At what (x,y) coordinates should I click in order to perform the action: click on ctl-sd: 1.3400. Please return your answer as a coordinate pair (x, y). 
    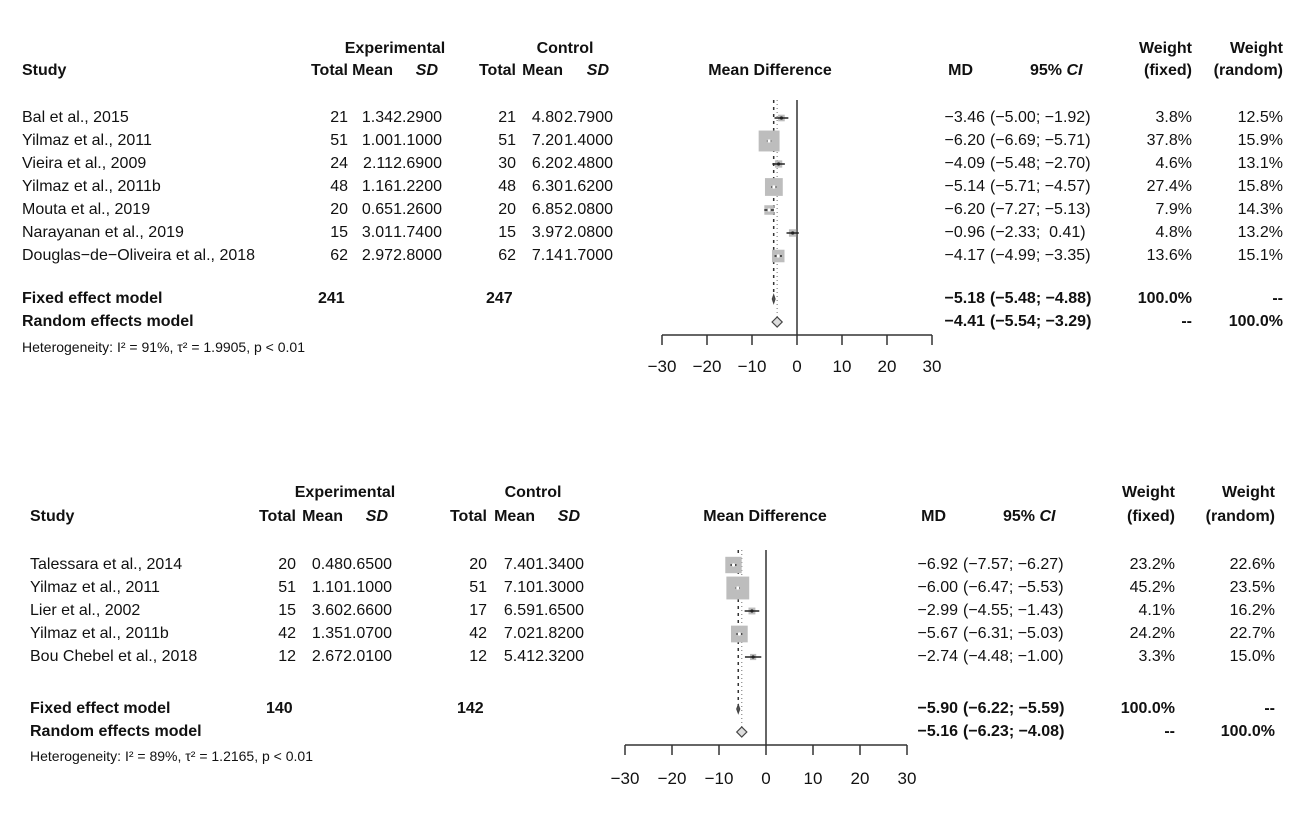
    Looking at the image, I should click on (559, 564).